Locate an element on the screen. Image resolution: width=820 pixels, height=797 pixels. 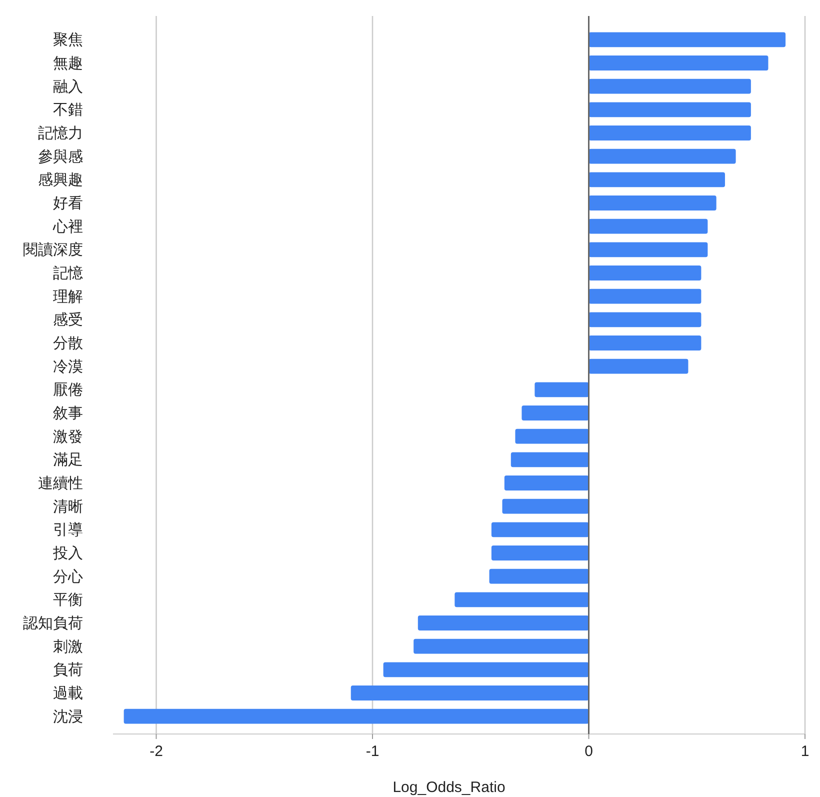
y-tick-label: 過載 is located at coordinates (68, 693).